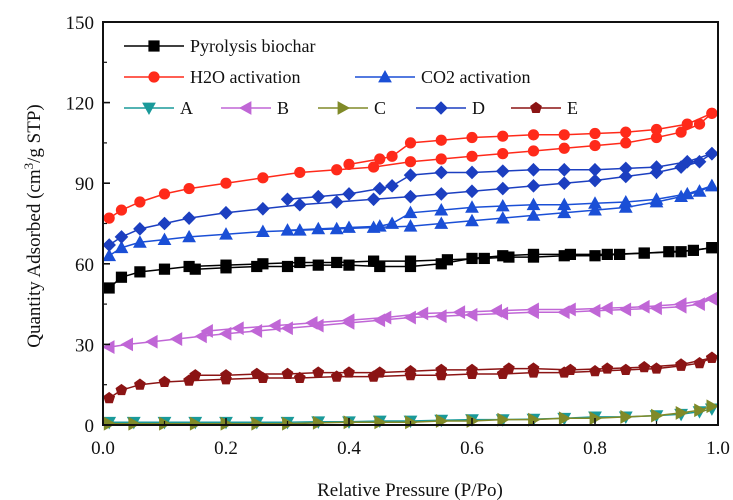 The width and height of the screenshot is (733, 500). Describe the element at coordinates (80, 23) in the screenshot. I see `y-tick-label: 150` at that location.